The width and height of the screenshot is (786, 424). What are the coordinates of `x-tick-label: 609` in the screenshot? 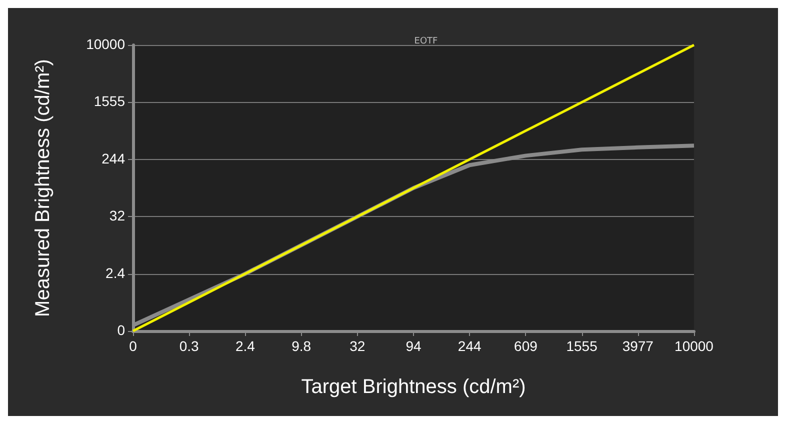 It's located at (526, 346).